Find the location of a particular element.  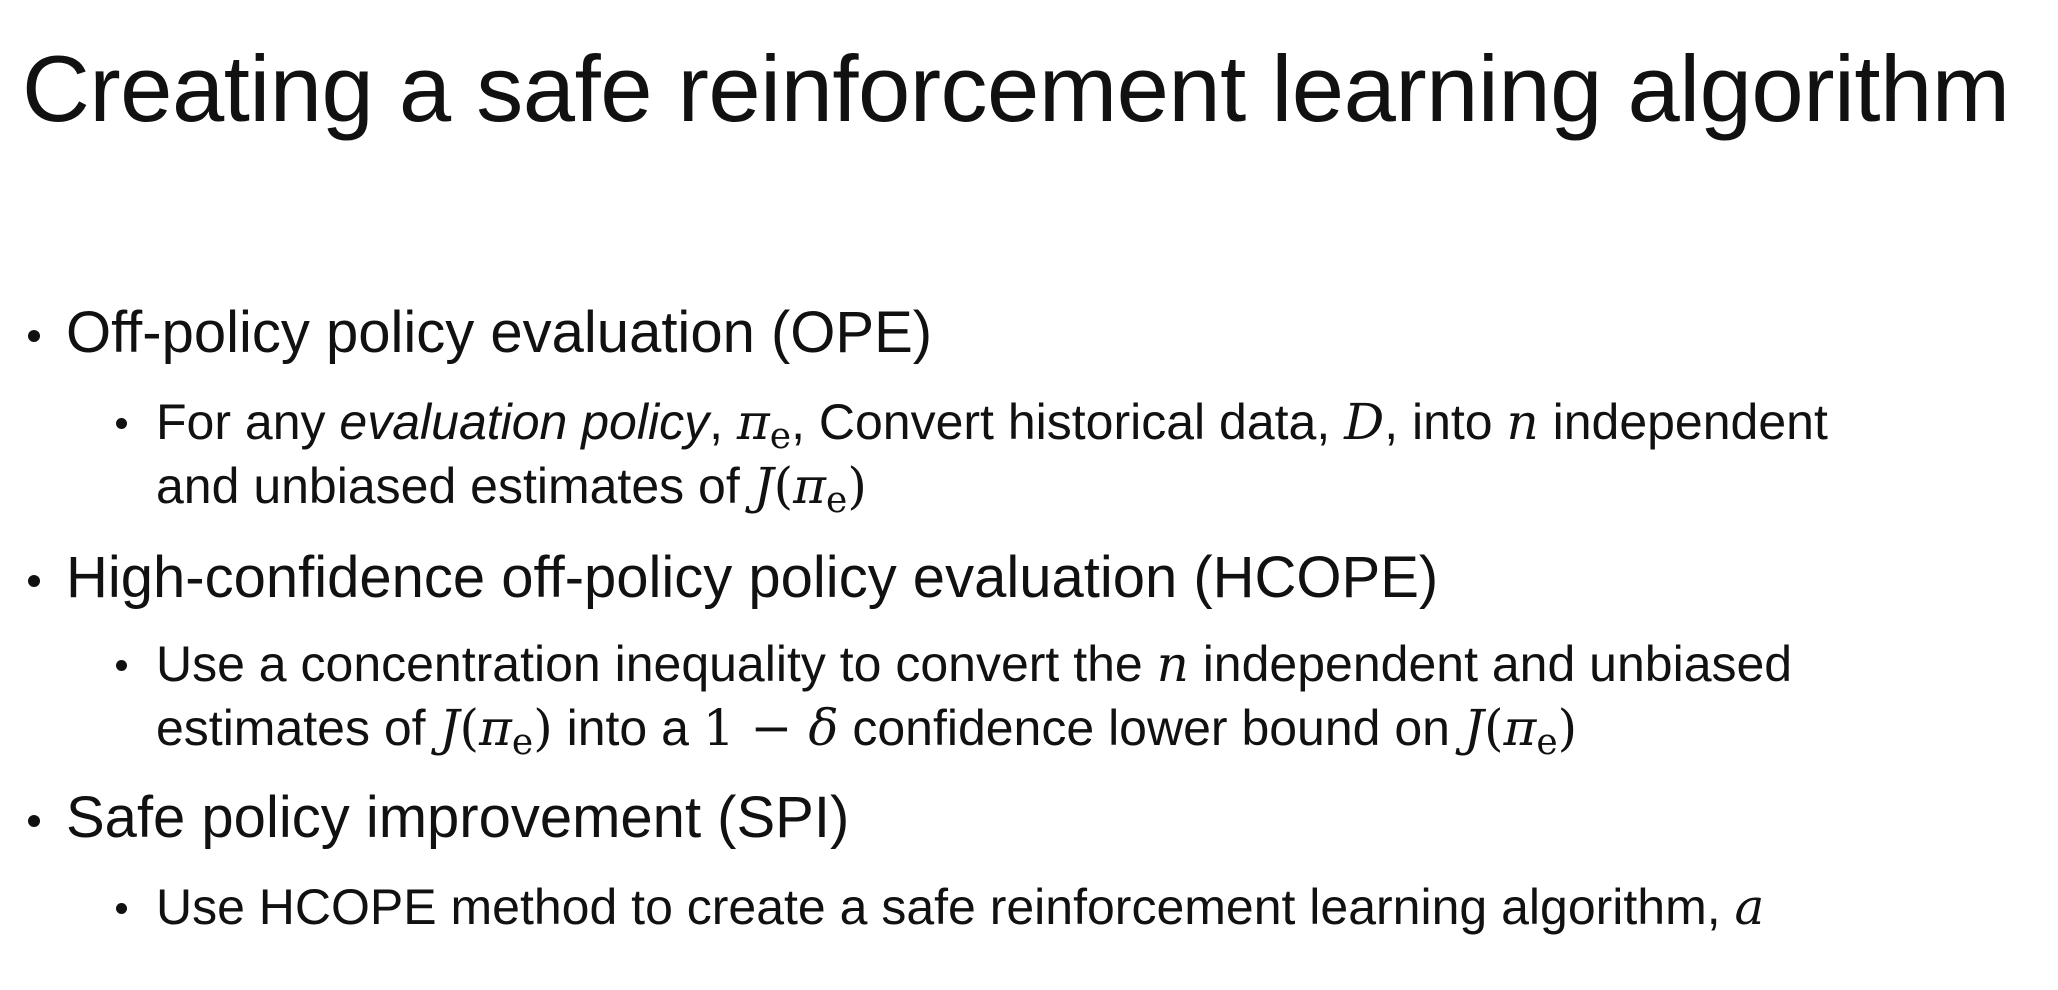

bullet-heading: Safe policy improvement (SPI) is located at coordinates (458, 817).